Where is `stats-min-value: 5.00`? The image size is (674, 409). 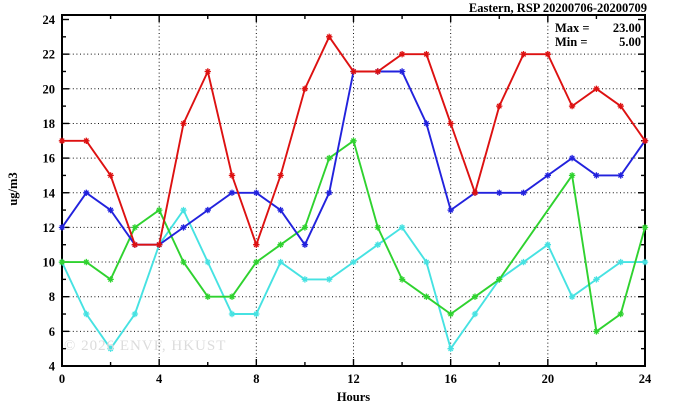
stats-min-value: 5.00 is located at coordinates (630, 42).